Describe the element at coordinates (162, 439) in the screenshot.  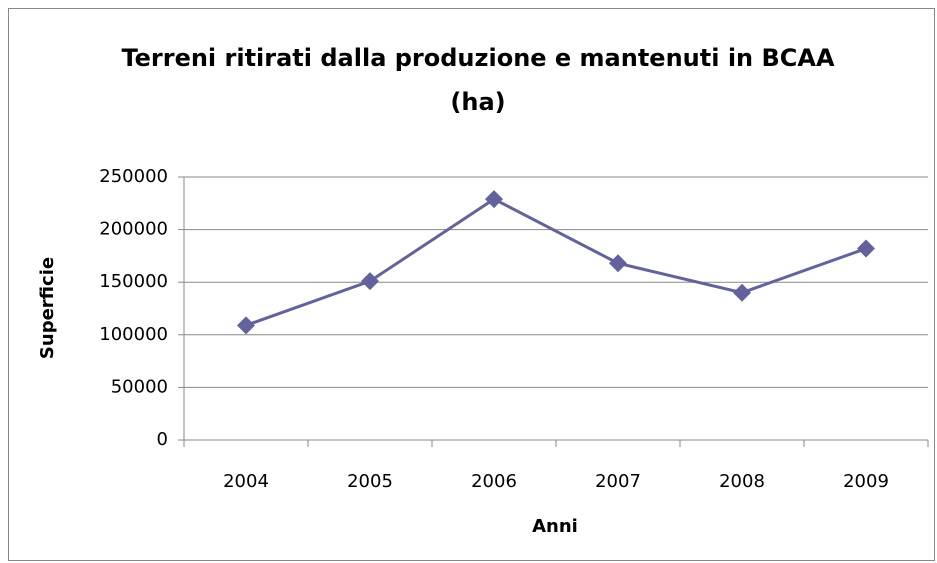
I see `y-tick-label: 0` at that location.